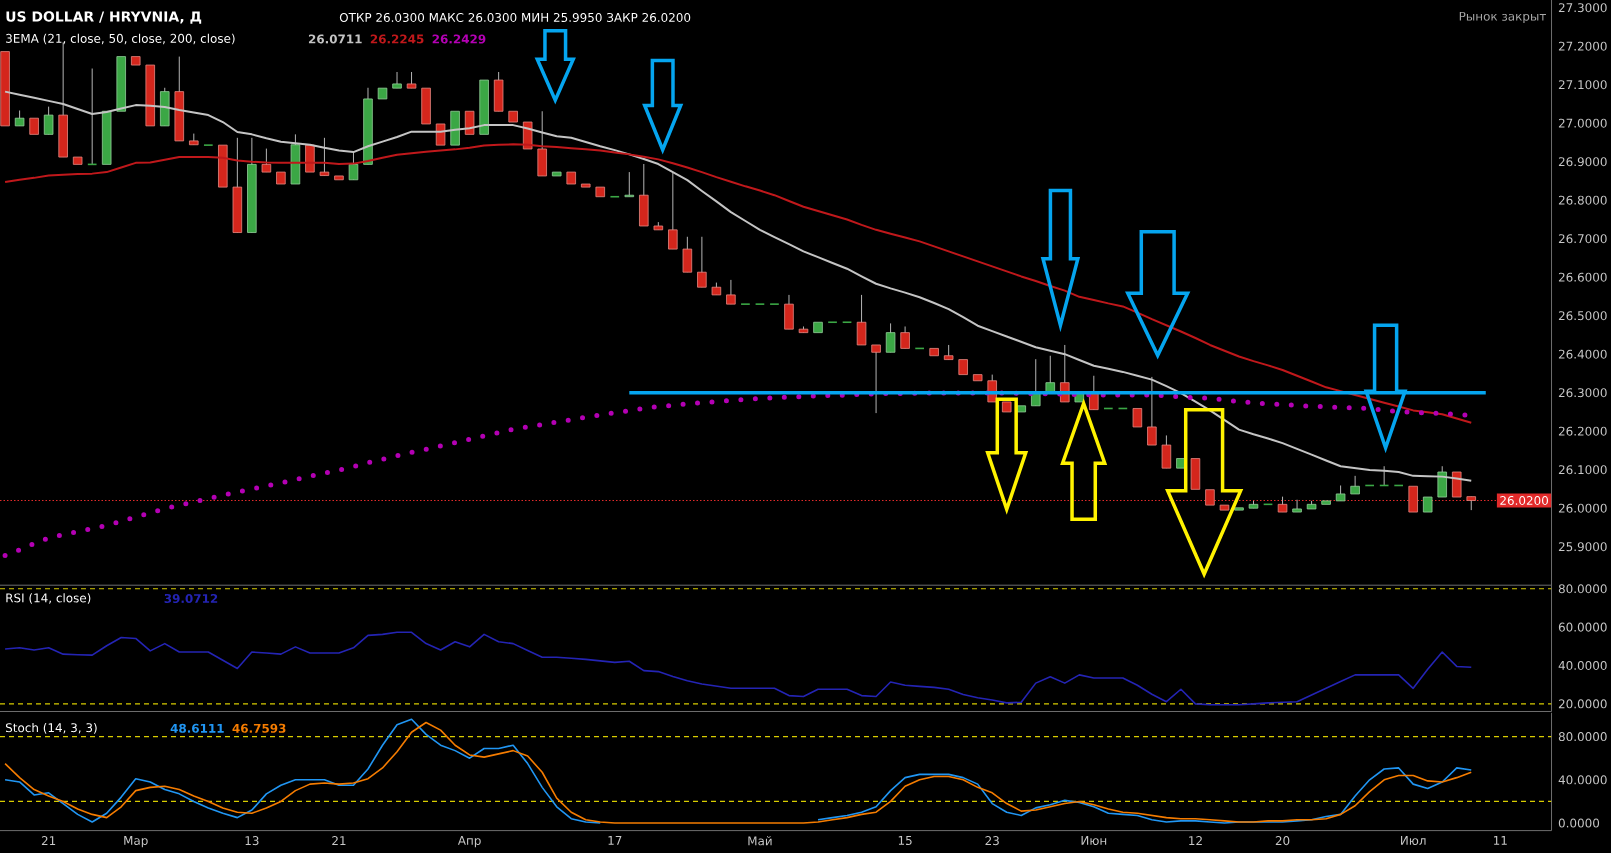 The height and width of the screenshot is (853, 1611). Describe the element at coordinates (1282, 841) in the screenshot. I see `x-tick-label: 20` at that location.